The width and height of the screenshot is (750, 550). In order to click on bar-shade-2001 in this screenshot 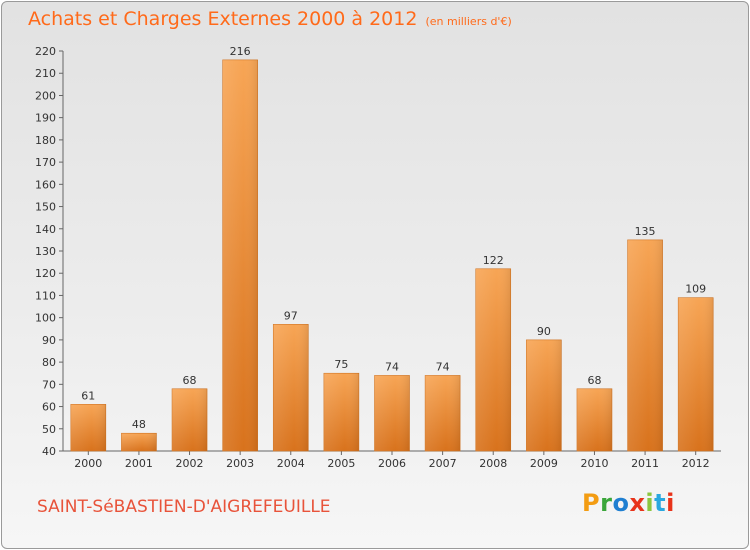, I will do `click(139, 442)`.